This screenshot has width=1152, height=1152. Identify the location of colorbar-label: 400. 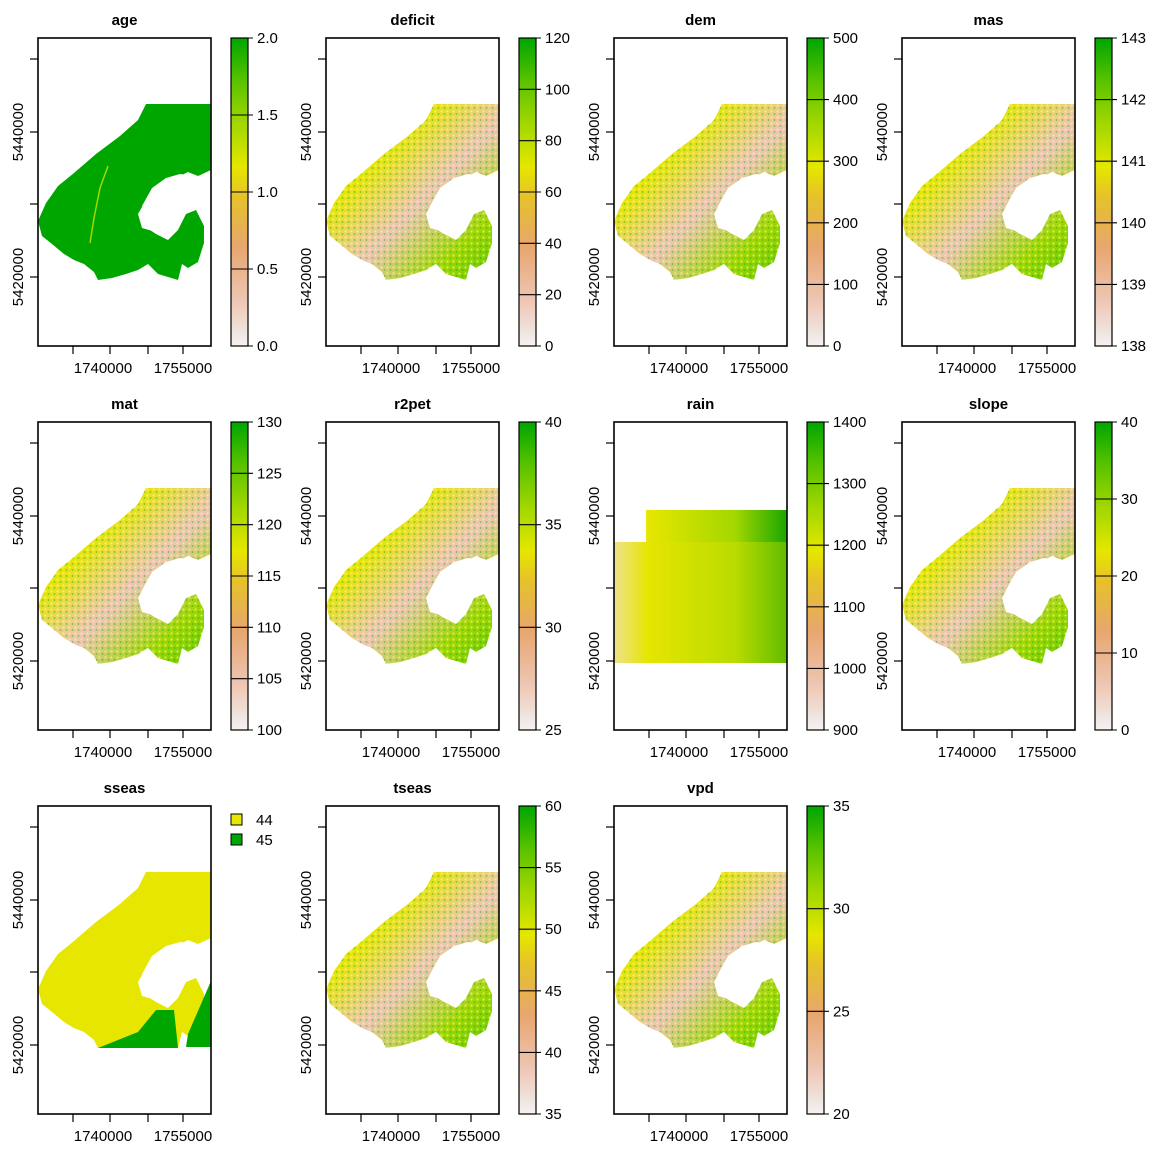
(845, 100).